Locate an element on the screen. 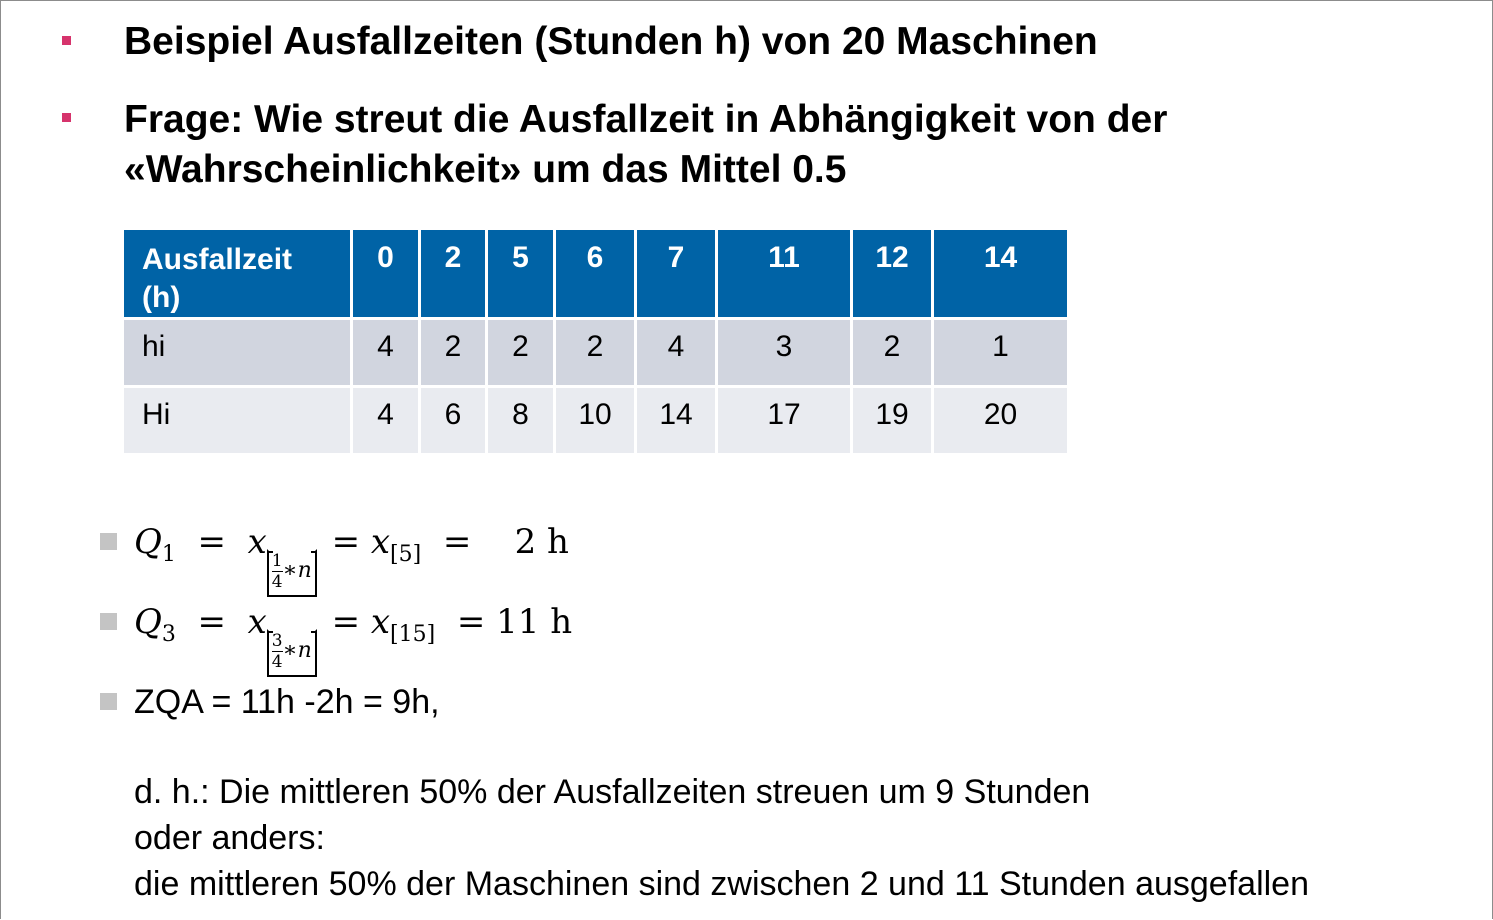 This screenshot has height=920, width=1493. table-cell: 17 is located at coordinates (785, 422).